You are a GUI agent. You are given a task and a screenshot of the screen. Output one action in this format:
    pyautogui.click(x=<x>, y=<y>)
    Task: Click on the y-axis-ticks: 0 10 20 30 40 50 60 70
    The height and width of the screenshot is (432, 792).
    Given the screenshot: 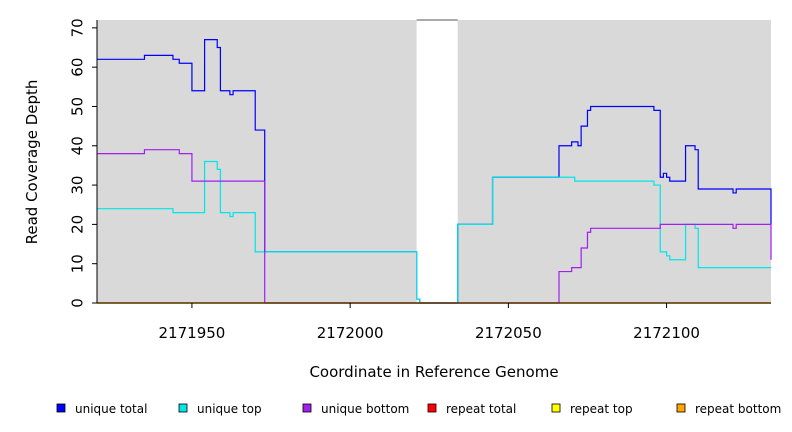 What is the action you would take?
    pyautogui.click(x=82, y=163)
    